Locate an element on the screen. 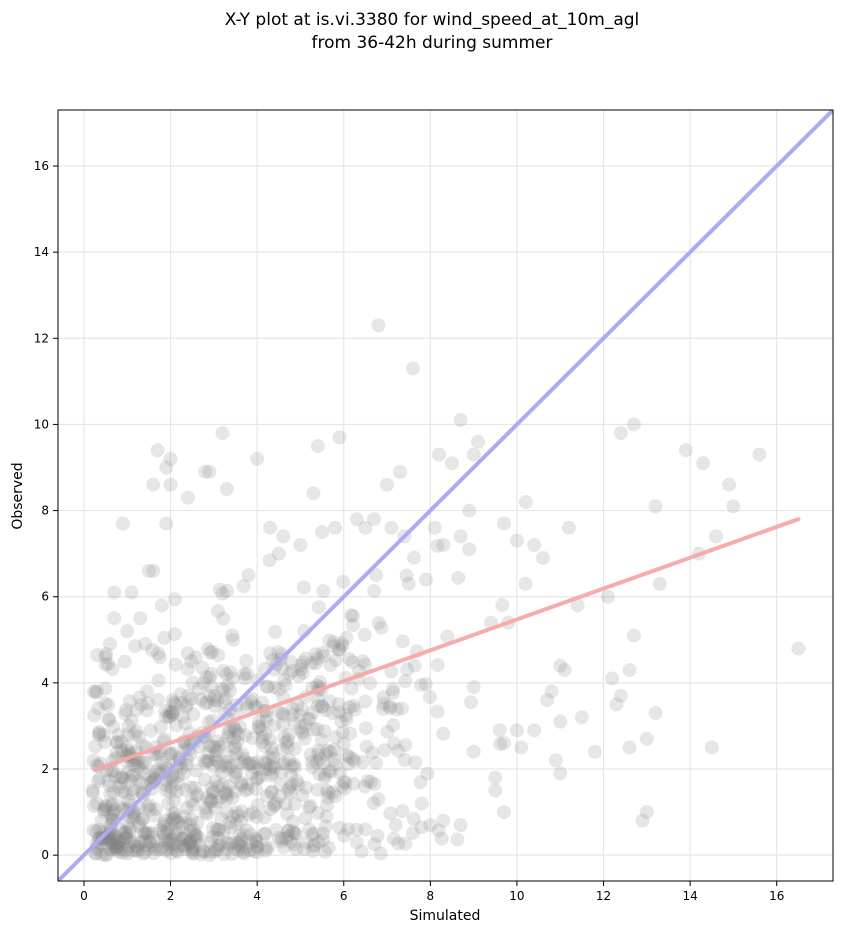 Image resolution: width=843 pixels, height=934 pixels. chart-title-line-2: from 36-42h during summer is located at coordinates (432, 43).